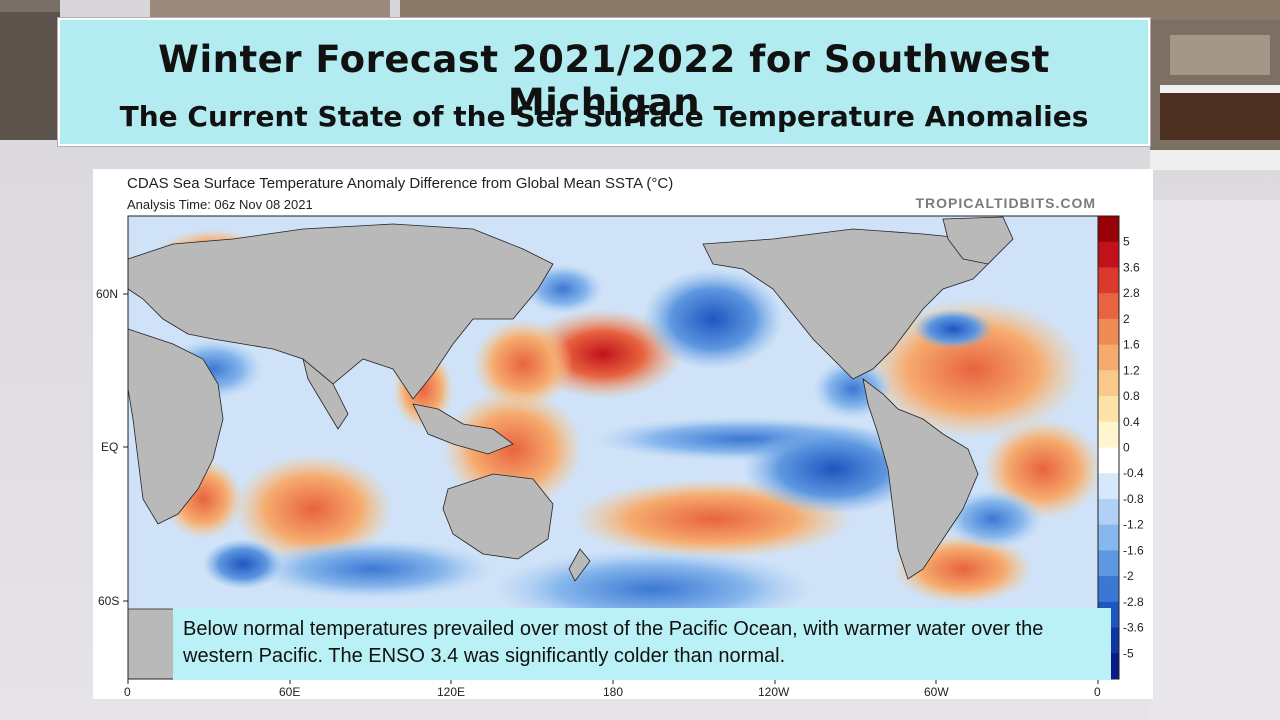 This screenshot has height=720, width=1280. What do you see at coordinates (1005, 203) in the screenshot?
I see `map-source-watermark: TROPICALTIDBITS.COM` at bounding box center [1005, 203].